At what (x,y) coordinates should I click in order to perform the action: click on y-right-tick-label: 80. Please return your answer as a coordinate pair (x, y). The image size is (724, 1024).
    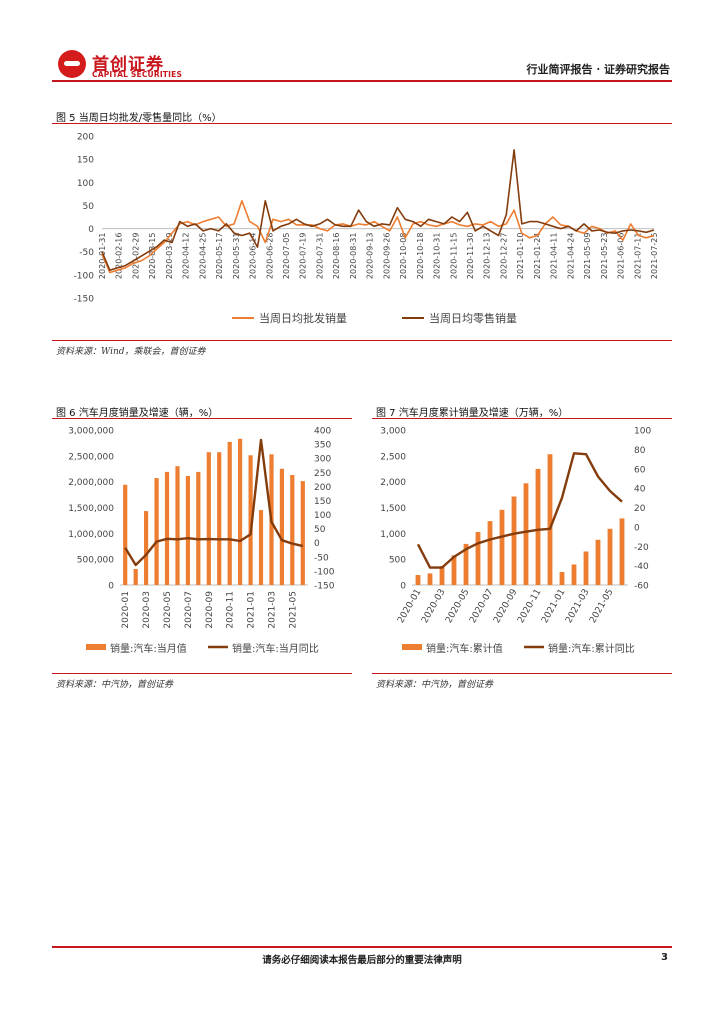
    Looking at the image, I should click on (640, 451).